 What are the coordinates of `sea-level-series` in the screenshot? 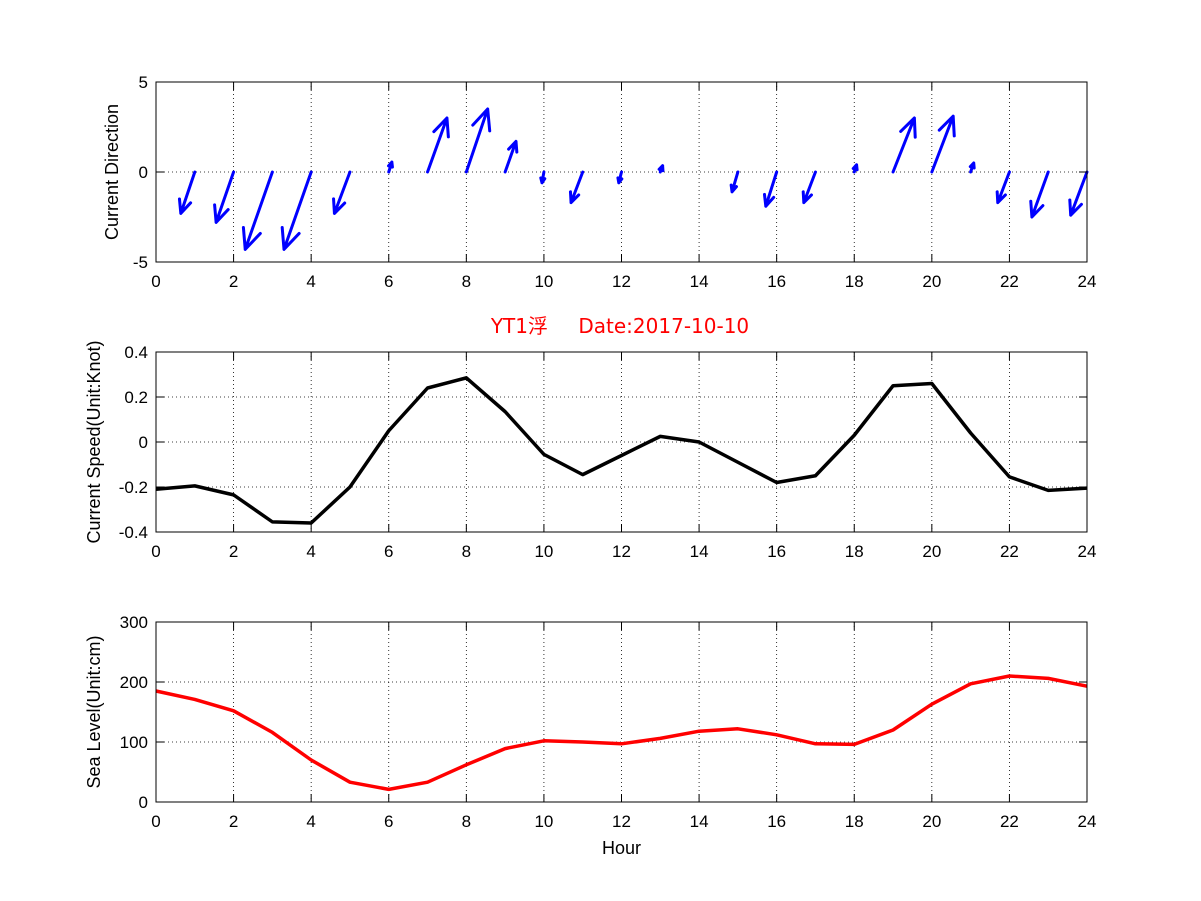 It's located at (621, 733).